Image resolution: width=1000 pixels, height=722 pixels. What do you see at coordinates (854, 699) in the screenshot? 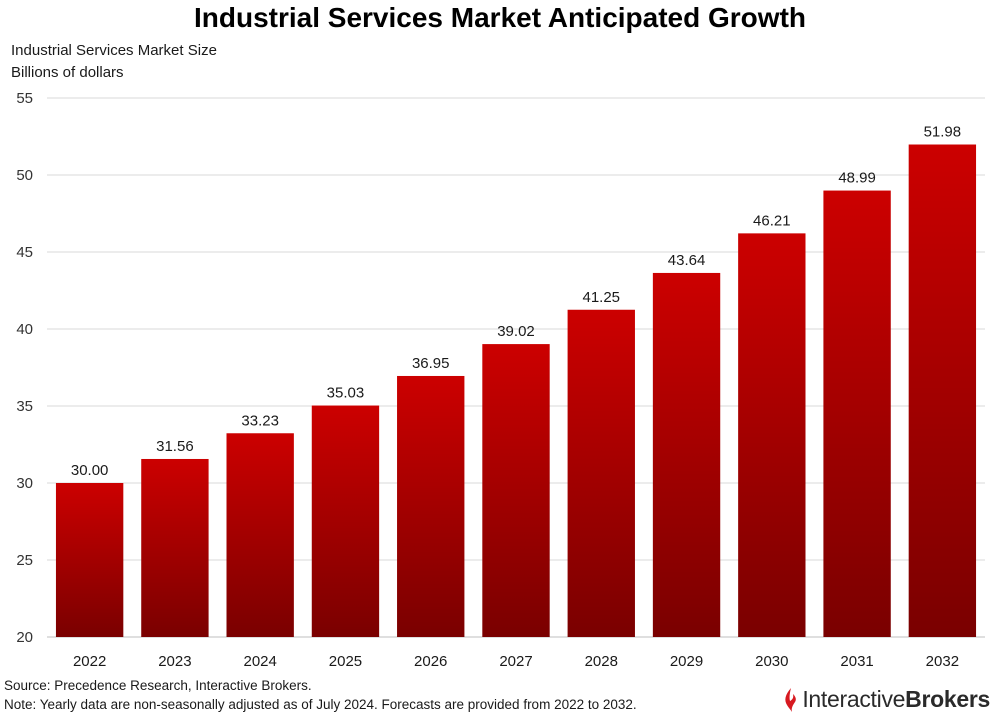
I see `logo-text-interactive: Interactive` at bounding box center [854, 699].